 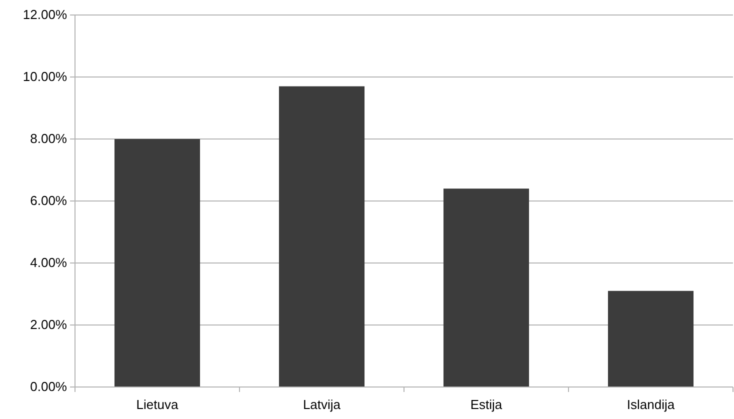 What do you see at coordinates (45, 14) in the screenshot?
I see `y-tick-label: 12.00%` at bounding box center [45, 14].